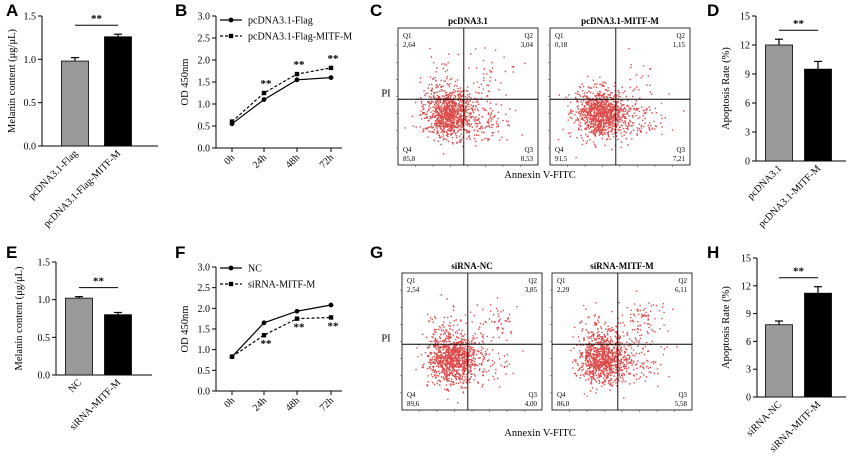 The image size is (850, 456). Describe the element at coordinates (539, 433) in the screenshot. I see `x-axis-title: Annexin V-FITC` at that location.